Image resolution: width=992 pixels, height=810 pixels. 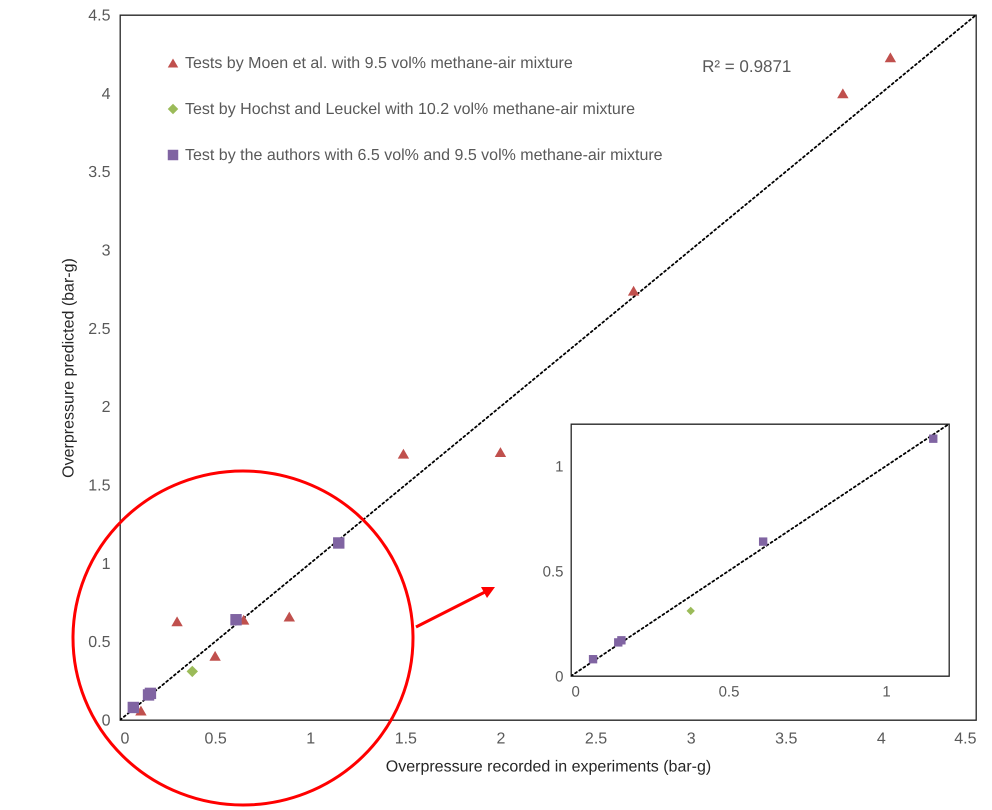 What do you see at coordinates (379, 63) in the screenshot?
I see `legend-label: Tests by Moen et al. with 9.5 vol% methane-air mixture` at bounding box center [379, 63].